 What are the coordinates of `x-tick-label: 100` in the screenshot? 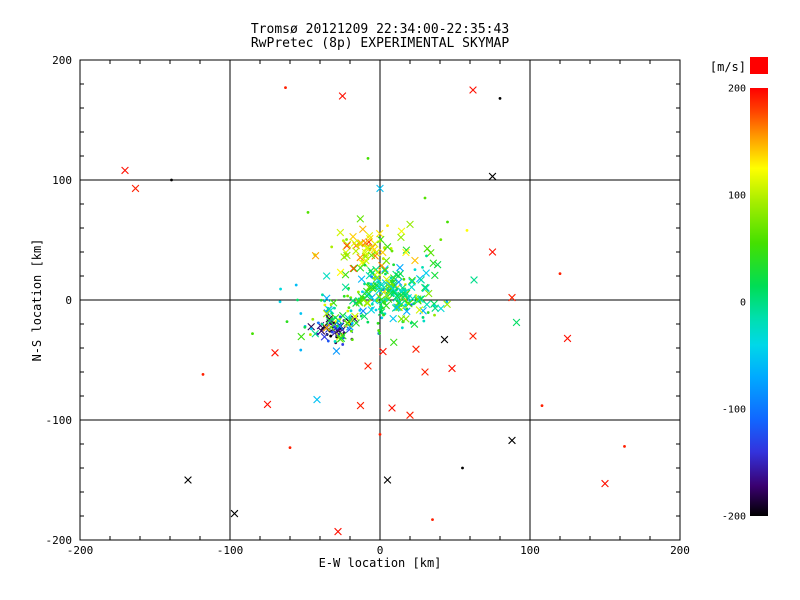 It's located at (530, 550).